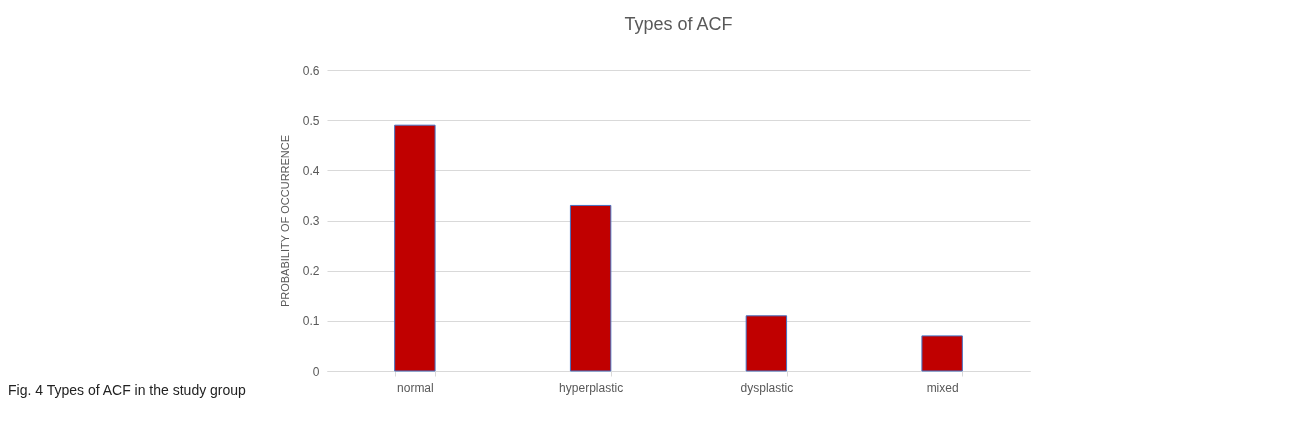  Describe the element at coordinates (591, 387) in the screenshot. I see `x-tick-label: hyperplastic` at that location.